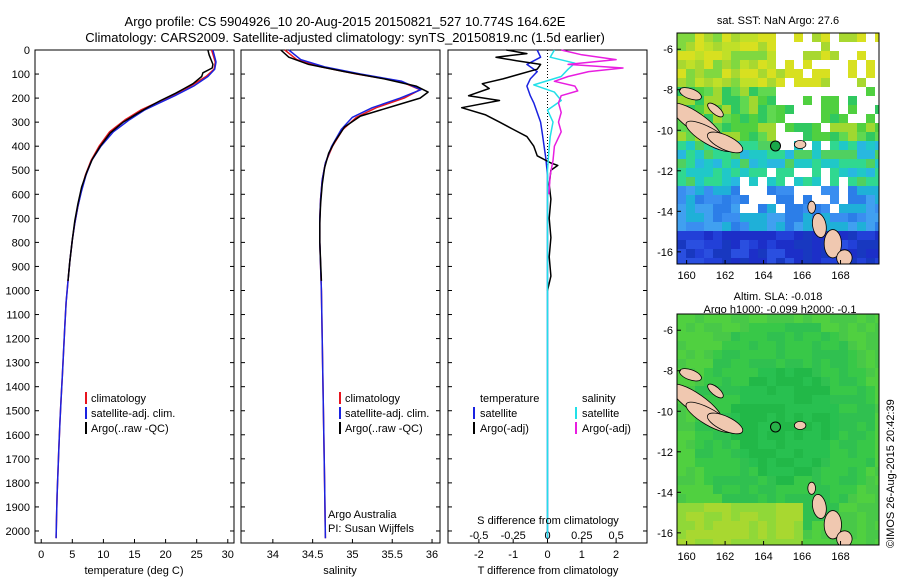 The height and width of the screenshot is (580, 900). I want to click on x-tick-label: 2, so click(616, 555).